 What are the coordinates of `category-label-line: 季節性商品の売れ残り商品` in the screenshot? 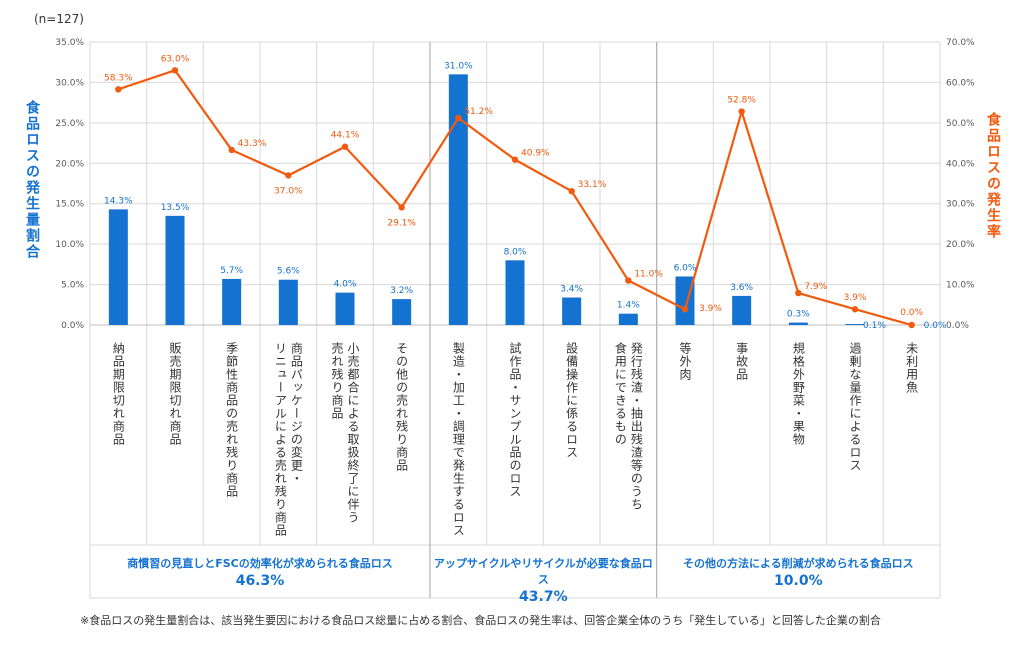 It's located at (231, 420).